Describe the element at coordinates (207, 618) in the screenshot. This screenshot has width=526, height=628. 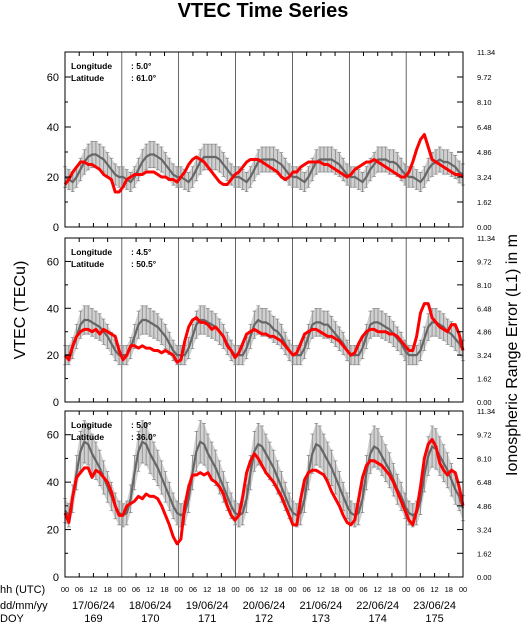
I see `doy-label: 171` at that location.